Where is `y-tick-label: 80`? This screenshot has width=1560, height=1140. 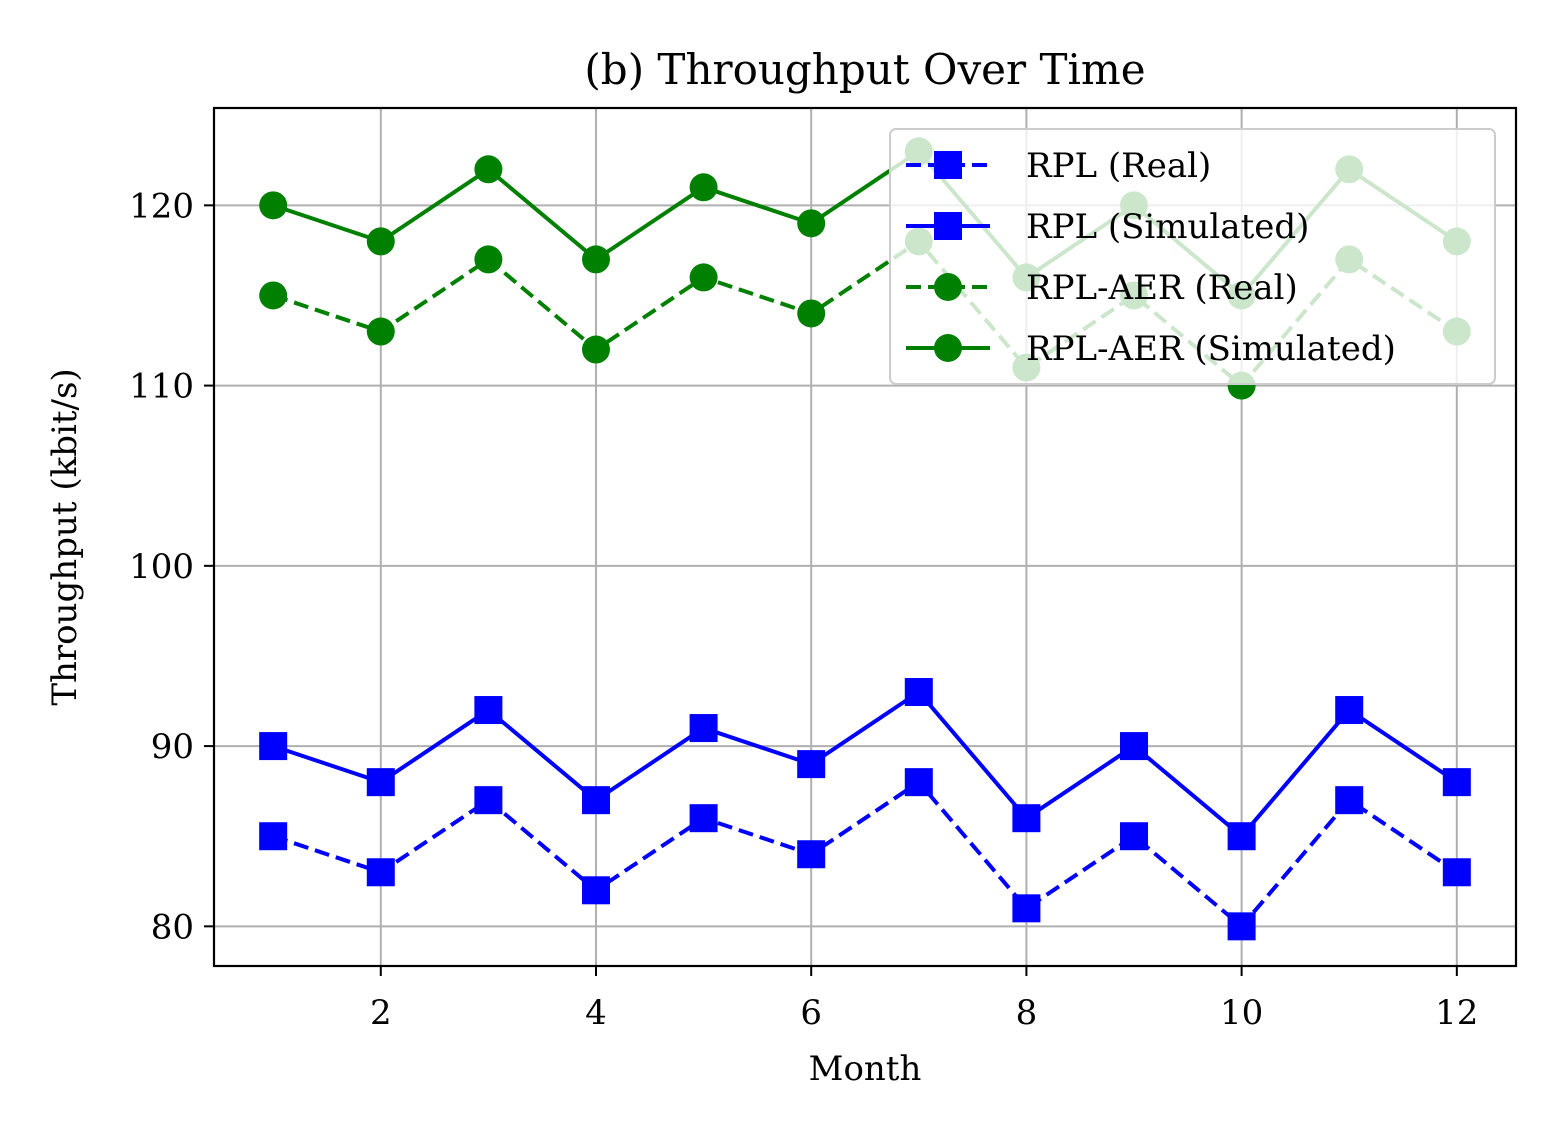 y-tick-label: 80 is located at coordinates (172, 927).